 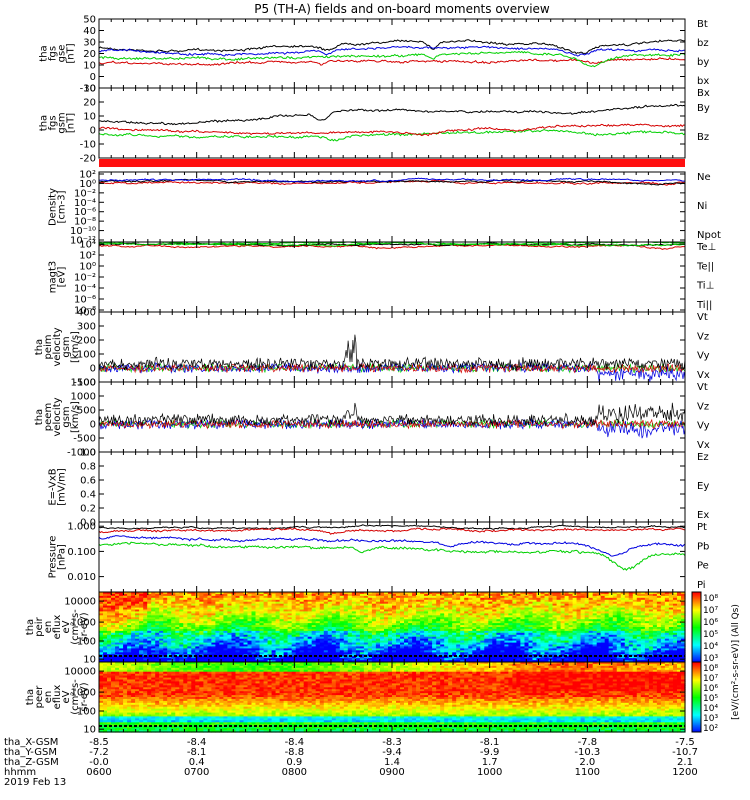 What do you see at coordinates (30, 752) in the screenshot?
I see `ephemeris-label: tha_Y-GSM` at bounding box center [30, 752].